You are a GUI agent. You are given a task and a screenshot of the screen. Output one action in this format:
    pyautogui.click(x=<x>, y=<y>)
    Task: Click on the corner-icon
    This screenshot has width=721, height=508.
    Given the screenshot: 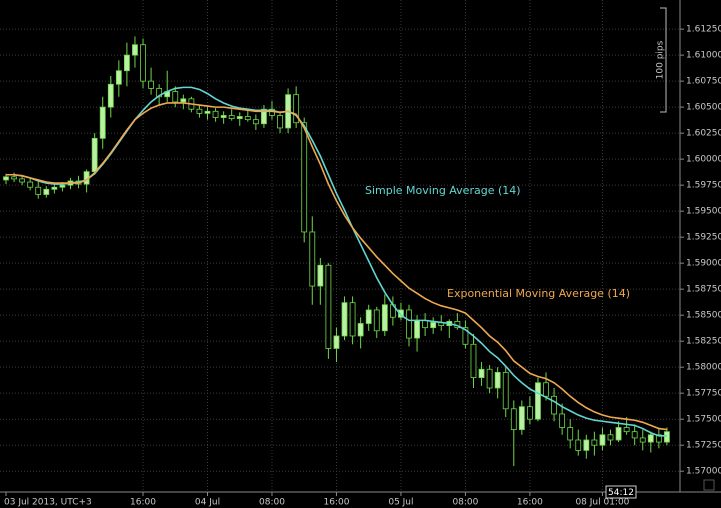 What is the action you would take?
    pyautogui.click(x=709, y=485)
    